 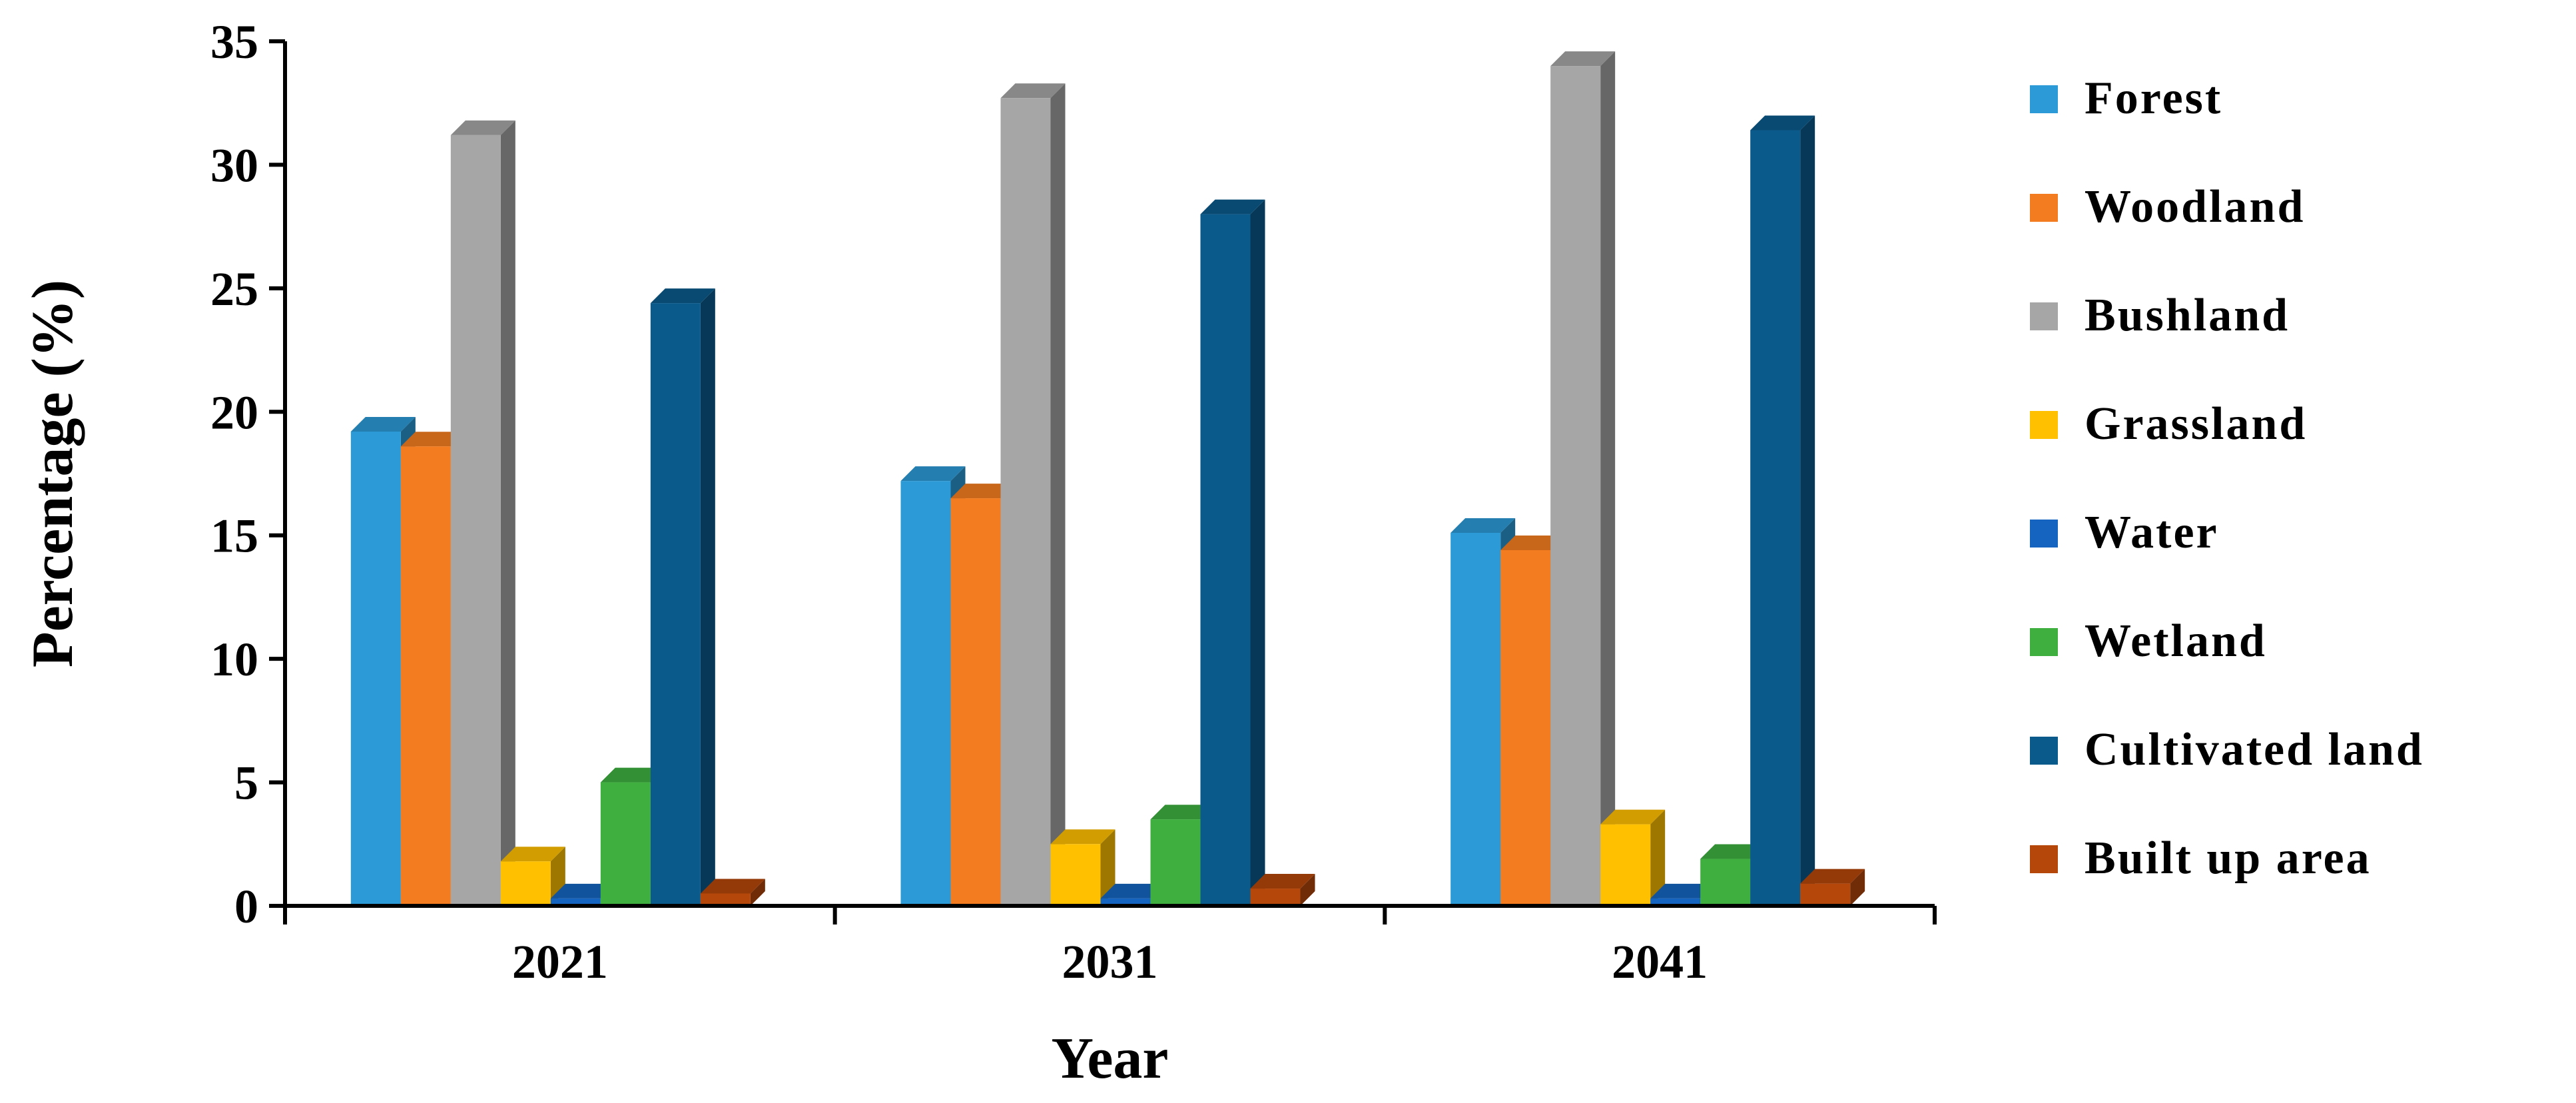 I want to click on legend-item: Woodland, so click(x=2167, y=206).